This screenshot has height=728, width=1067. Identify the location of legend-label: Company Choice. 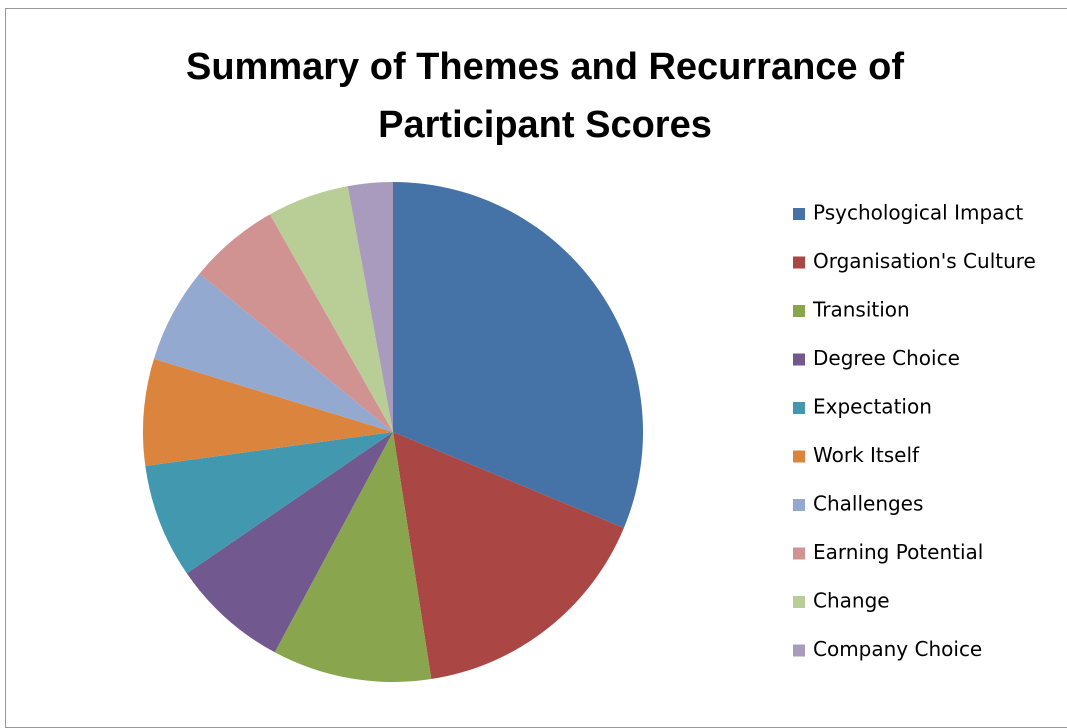
(897, 649).